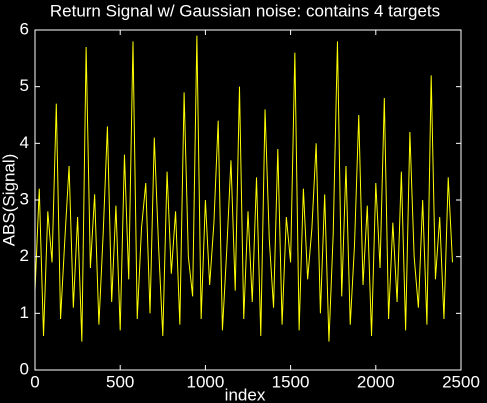  Describe the element at coordinates (24, 142) in the screenshot. I see `y-tick-label: 4` at that location.